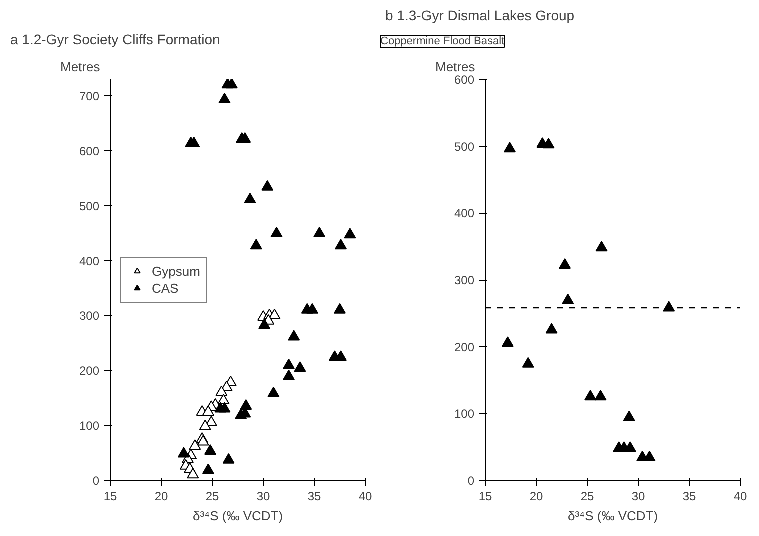 The image size is (759, 536). I want to click on y-tick-label: 700, so click(89, 96).